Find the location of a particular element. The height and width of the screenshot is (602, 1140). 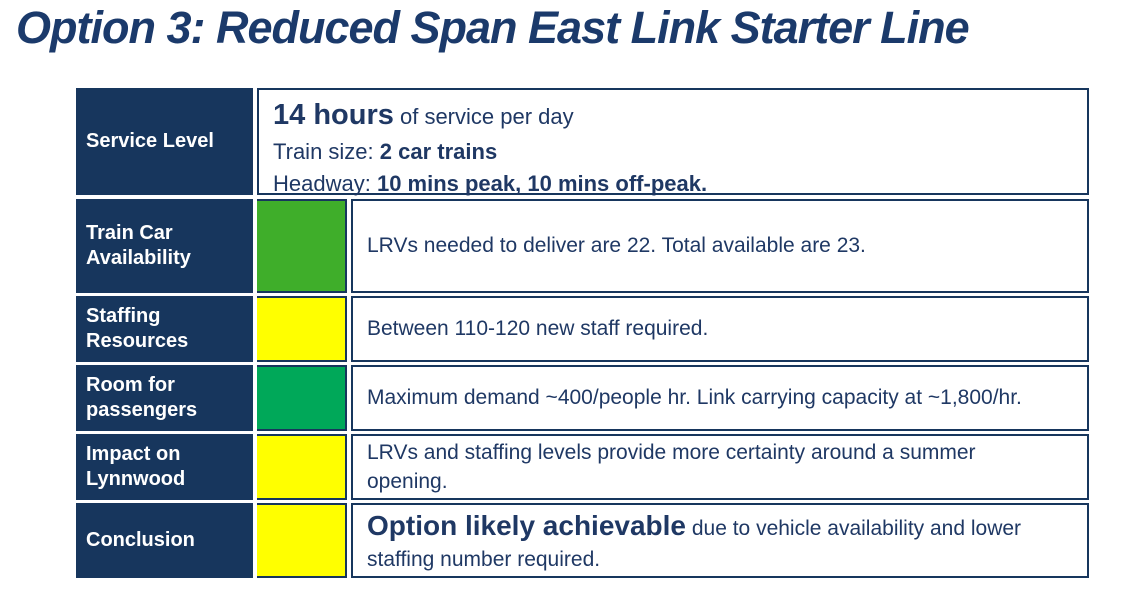

train-size-value: 2 car trains is located at coordinates (438, 152).